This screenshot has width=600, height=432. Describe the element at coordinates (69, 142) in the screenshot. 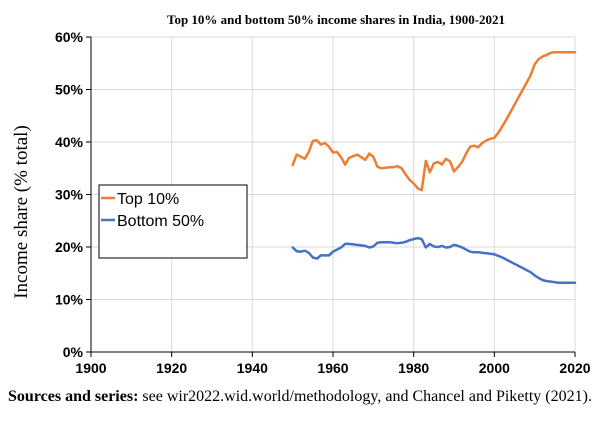

I see `y-tick-label: 40%` at that location.